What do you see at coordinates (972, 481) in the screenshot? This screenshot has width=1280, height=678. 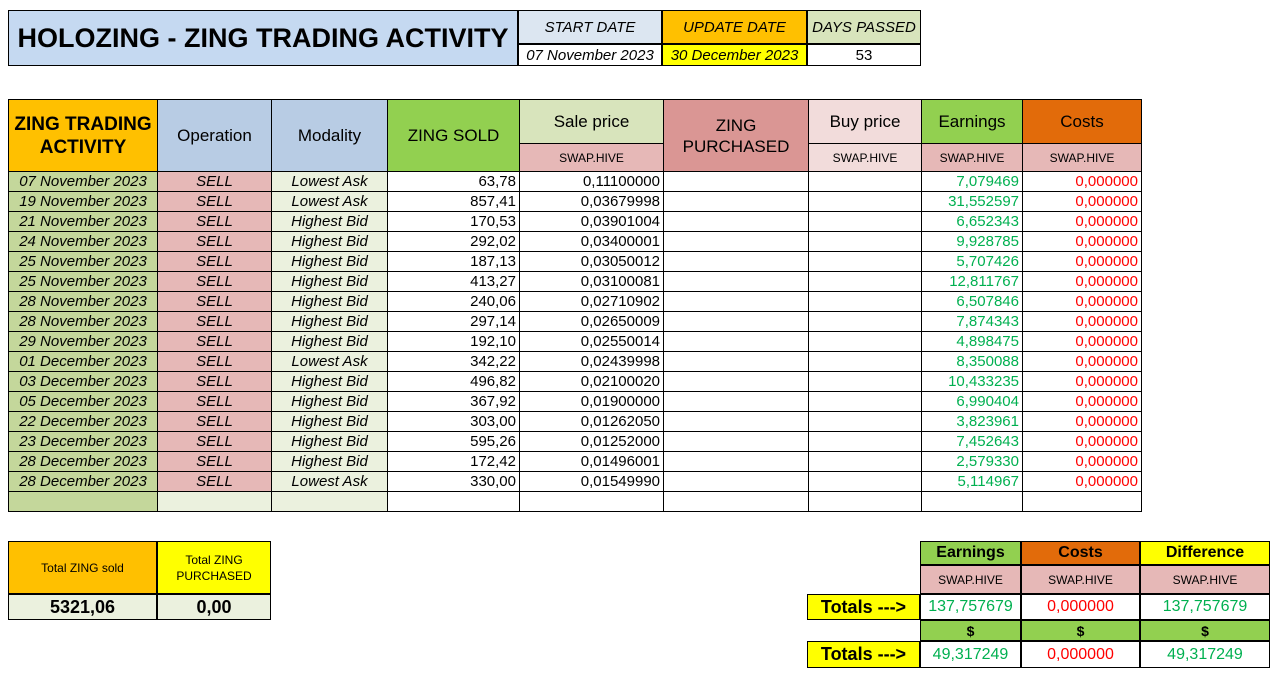 I see `row-earnings: 5,114967` at bounding box center [972, 481].